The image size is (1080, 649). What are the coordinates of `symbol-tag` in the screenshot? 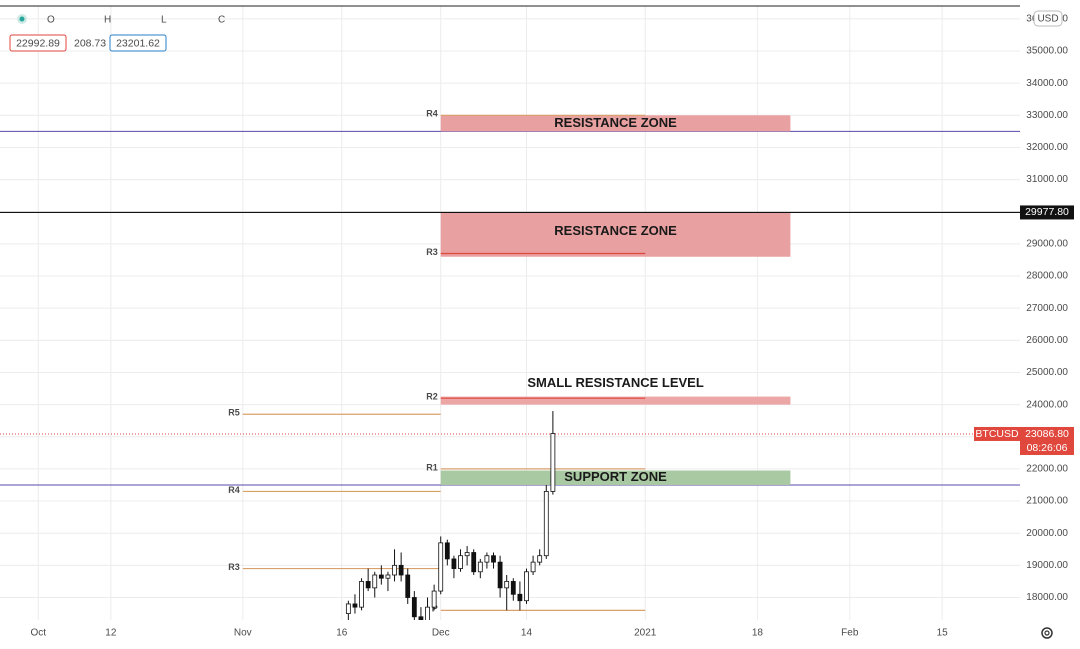 It's located at (997, 433).